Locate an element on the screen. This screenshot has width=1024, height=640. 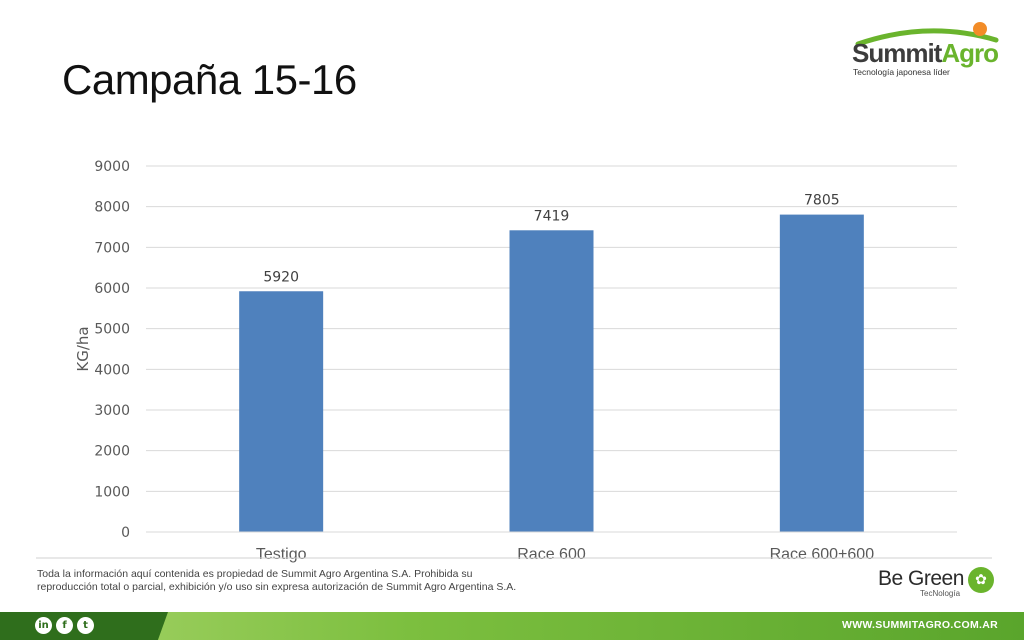
data-label: 7419 is located at coordinates (552, 216).